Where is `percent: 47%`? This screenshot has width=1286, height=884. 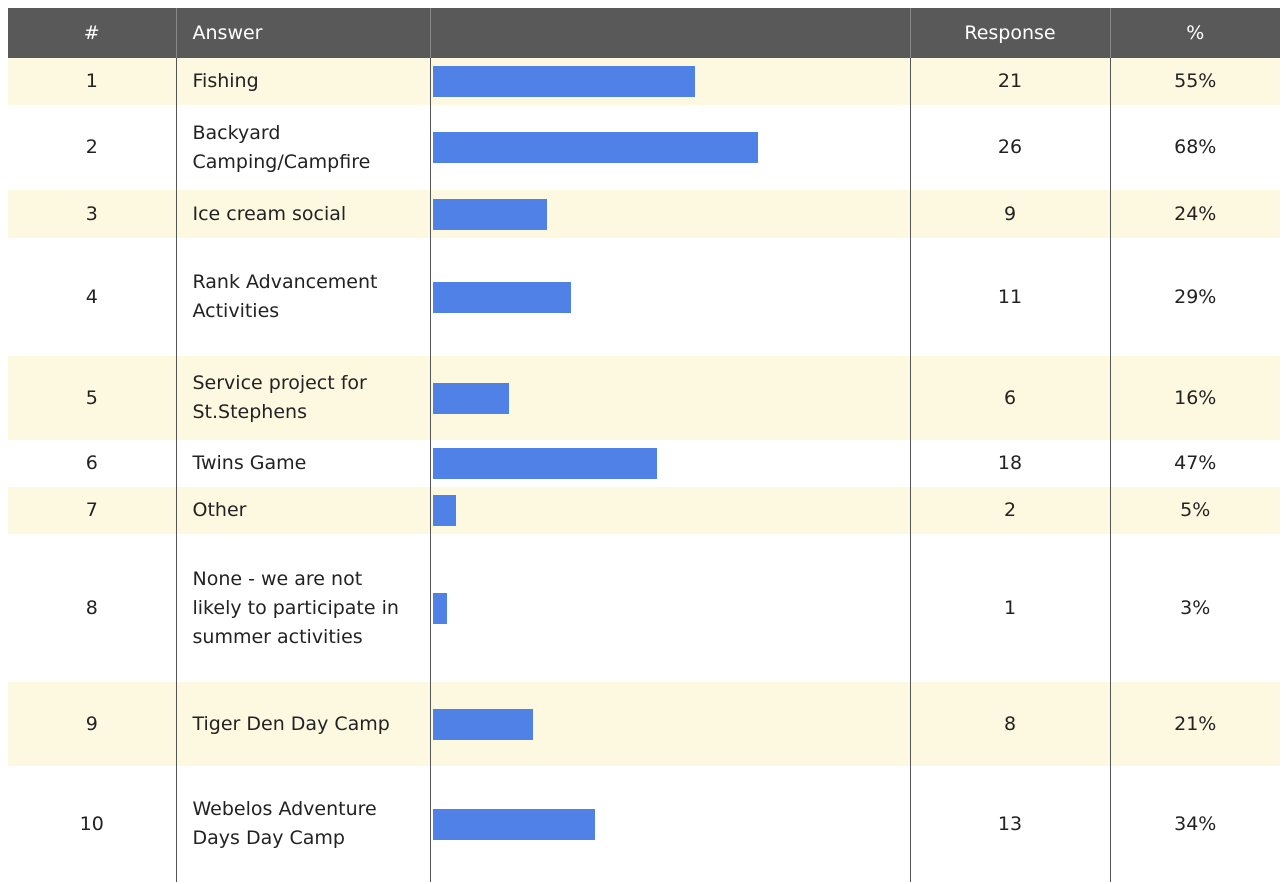
percent: 47% is located at coordinates (1194, 463).